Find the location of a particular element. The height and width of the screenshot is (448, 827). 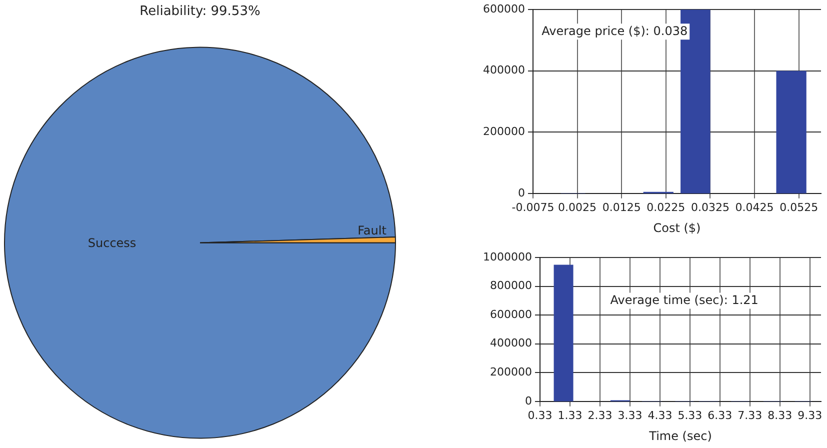

x-tick-label: 5.33 is located at coordinates (690, 415).